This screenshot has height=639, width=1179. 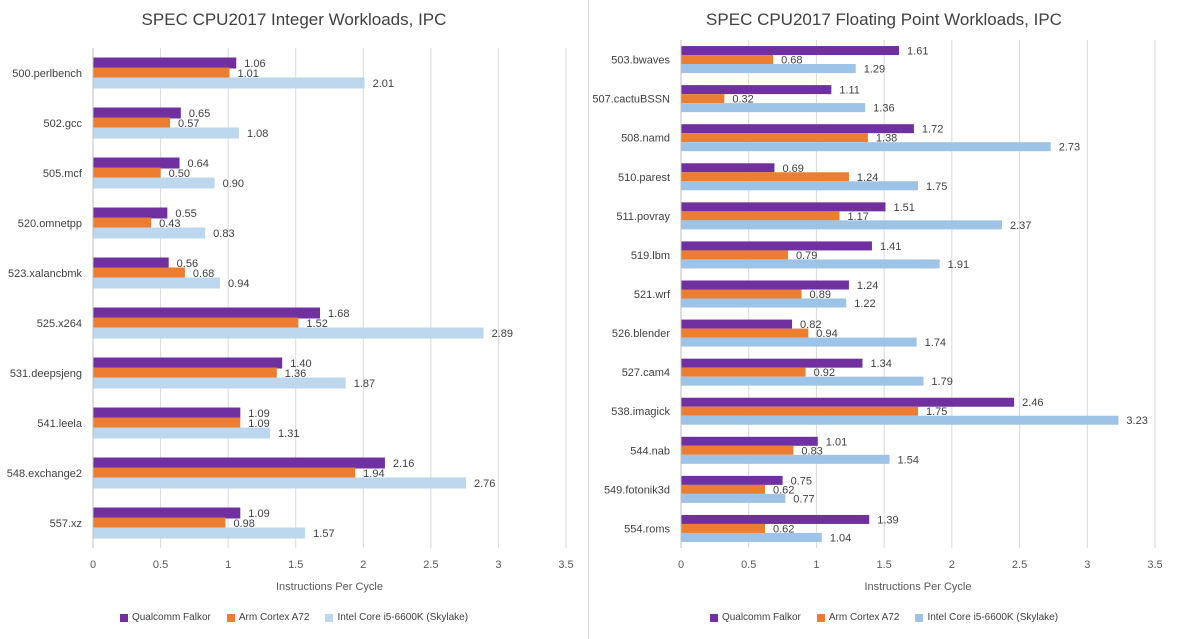 What do you see at coordinates (935, 343) in the screenshot?
I see `data-label: 1.74` at bounding box center [935, 343].